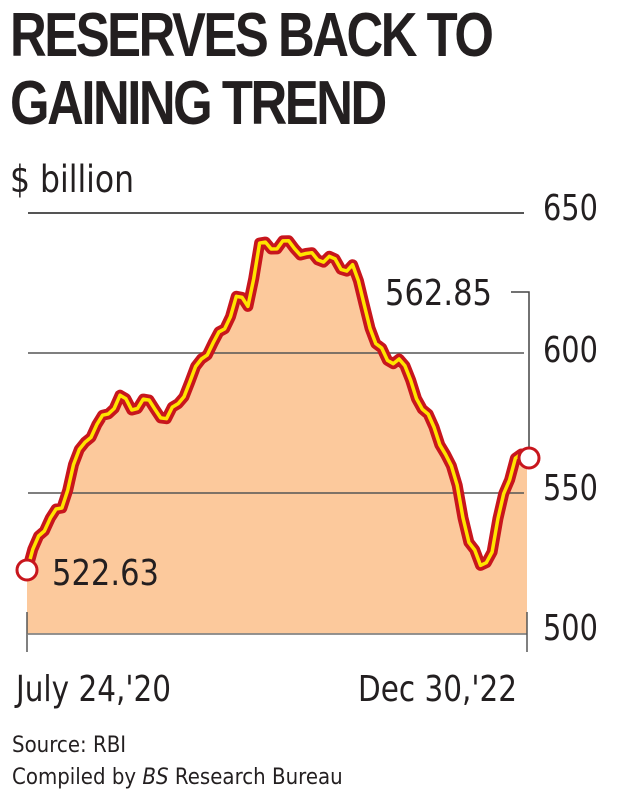  What do you see at coordinates (74, 777) in the screenshot?
I see `compiled-prefix: Compiled by` at bounding box center [74, 777].